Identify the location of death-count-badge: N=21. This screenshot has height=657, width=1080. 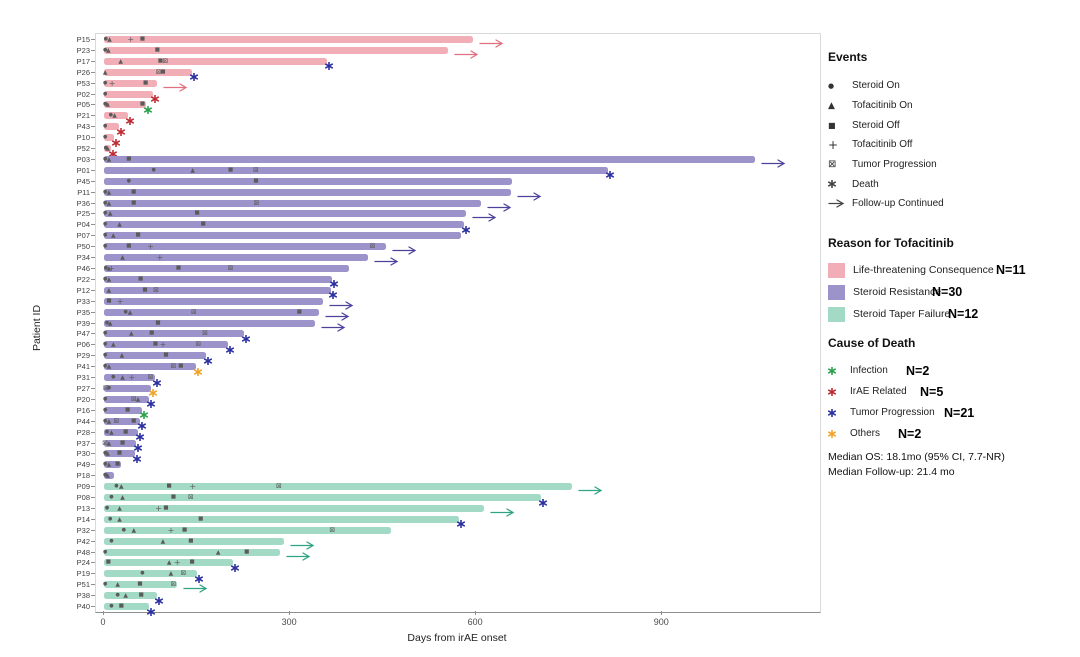
(959, 412).